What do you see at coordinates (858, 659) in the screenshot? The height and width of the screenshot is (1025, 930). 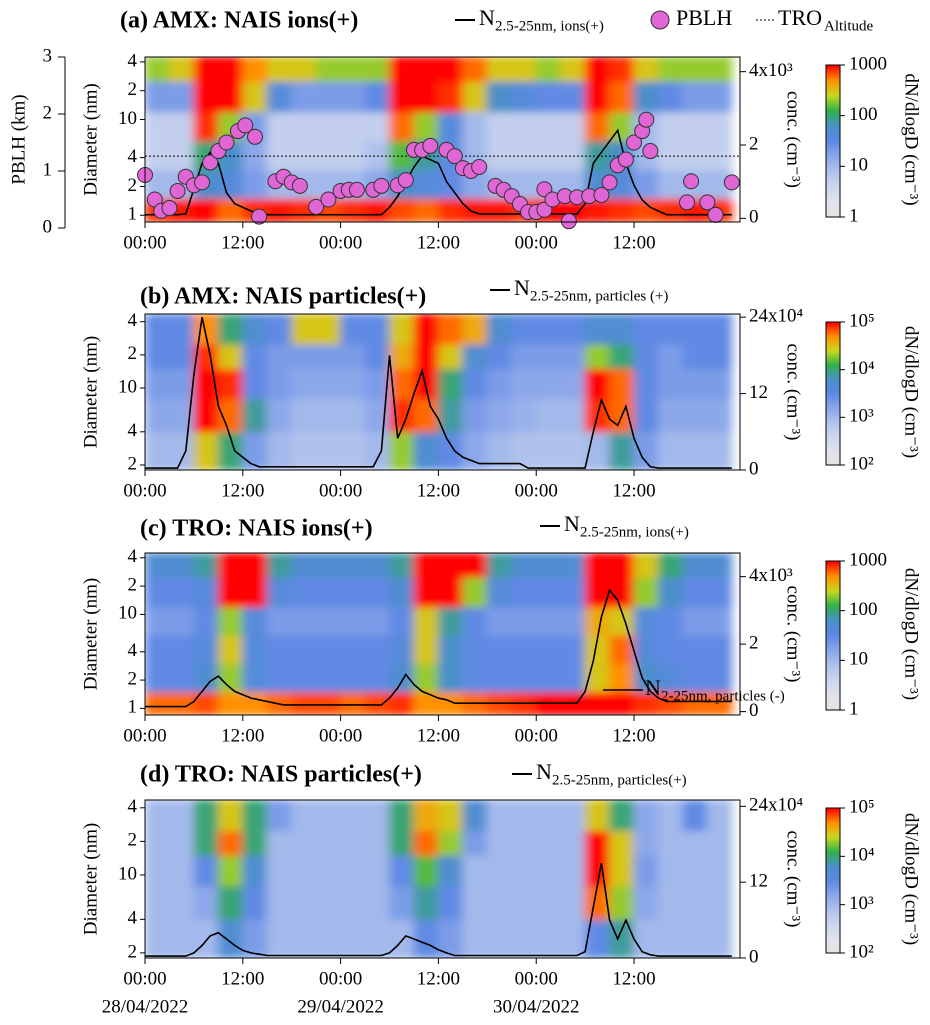 I see `colorbar-tick-label: 10` at bounding box center [858, 659].